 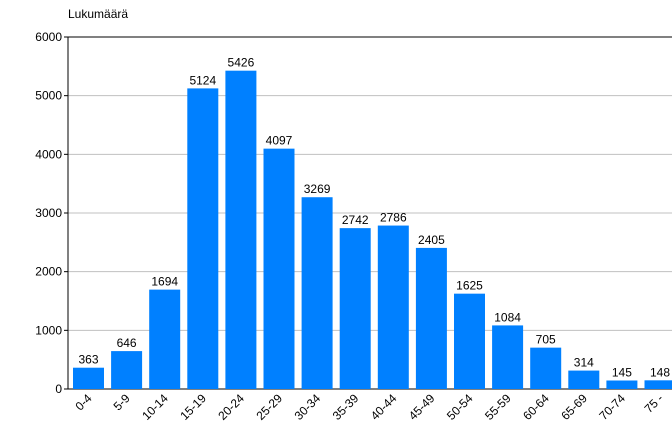 What do you see at coordinates (270, 407) in the screenshot?
I see `x-tick-label: 25-29` at bounding box center [270, 407].